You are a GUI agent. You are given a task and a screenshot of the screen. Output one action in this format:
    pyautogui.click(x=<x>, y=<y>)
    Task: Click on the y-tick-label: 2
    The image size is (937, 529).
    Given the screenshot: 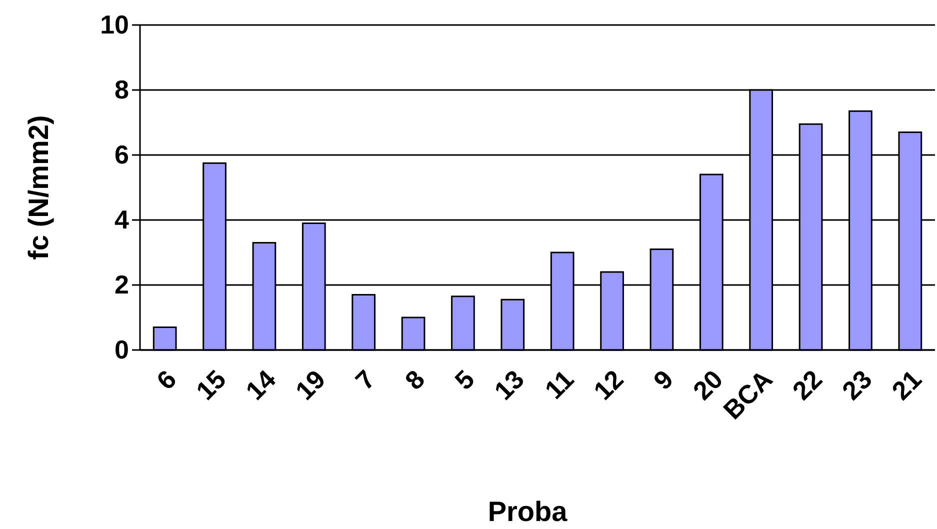 What is the action you would take?
    pyautogui.click(x=121, y=284)
    